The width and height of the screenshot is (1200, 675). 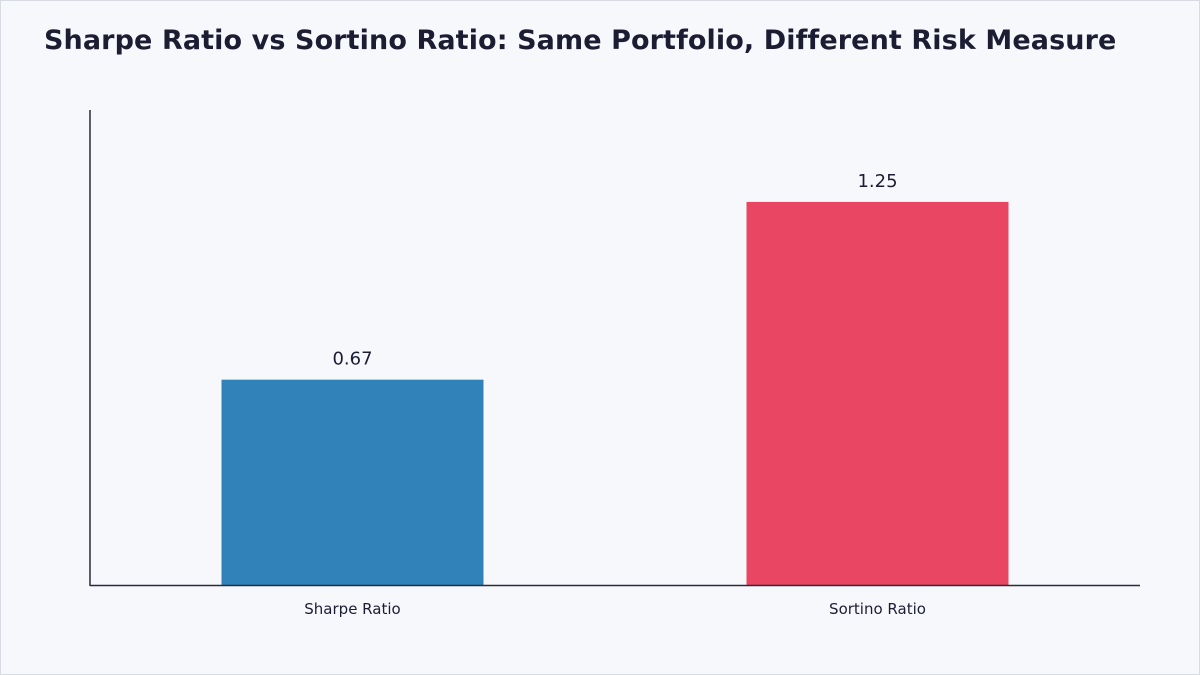 I want to click on bar-sharpe-ratio, so click(x=352, y=482).